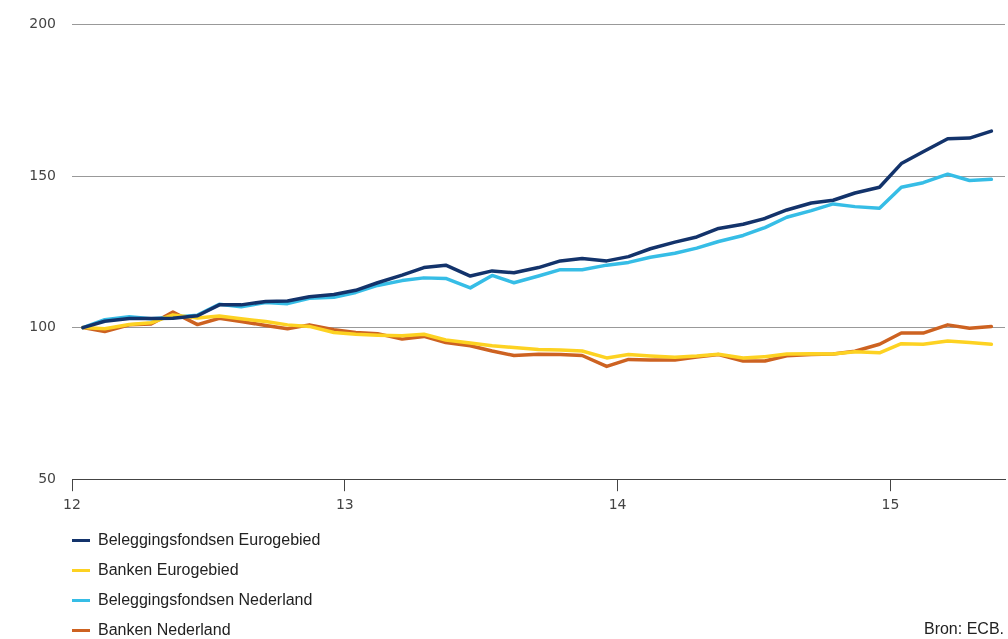  I want to click on y-tick-label: 150, so click(42, 174).